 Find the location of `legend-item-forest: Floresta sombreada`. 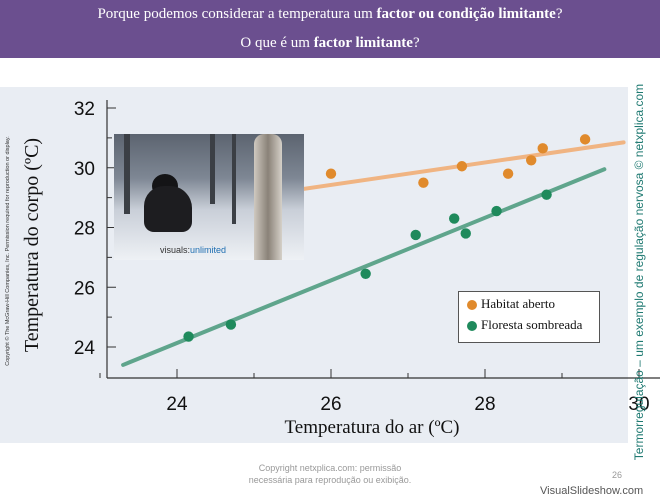

legend-item-forest: Floresta sombreada is located at coordinates (524, 326).